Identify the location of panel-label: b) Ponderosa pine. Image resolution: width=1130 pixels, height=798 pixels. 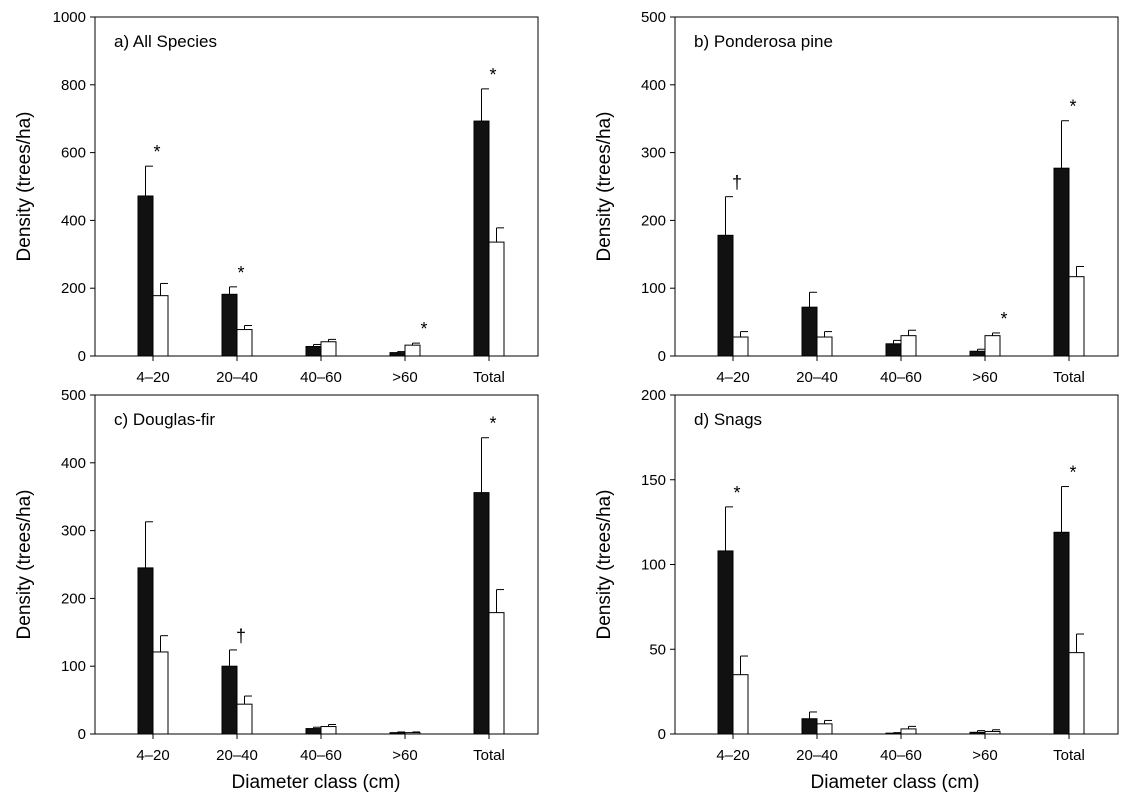
(763, 41).